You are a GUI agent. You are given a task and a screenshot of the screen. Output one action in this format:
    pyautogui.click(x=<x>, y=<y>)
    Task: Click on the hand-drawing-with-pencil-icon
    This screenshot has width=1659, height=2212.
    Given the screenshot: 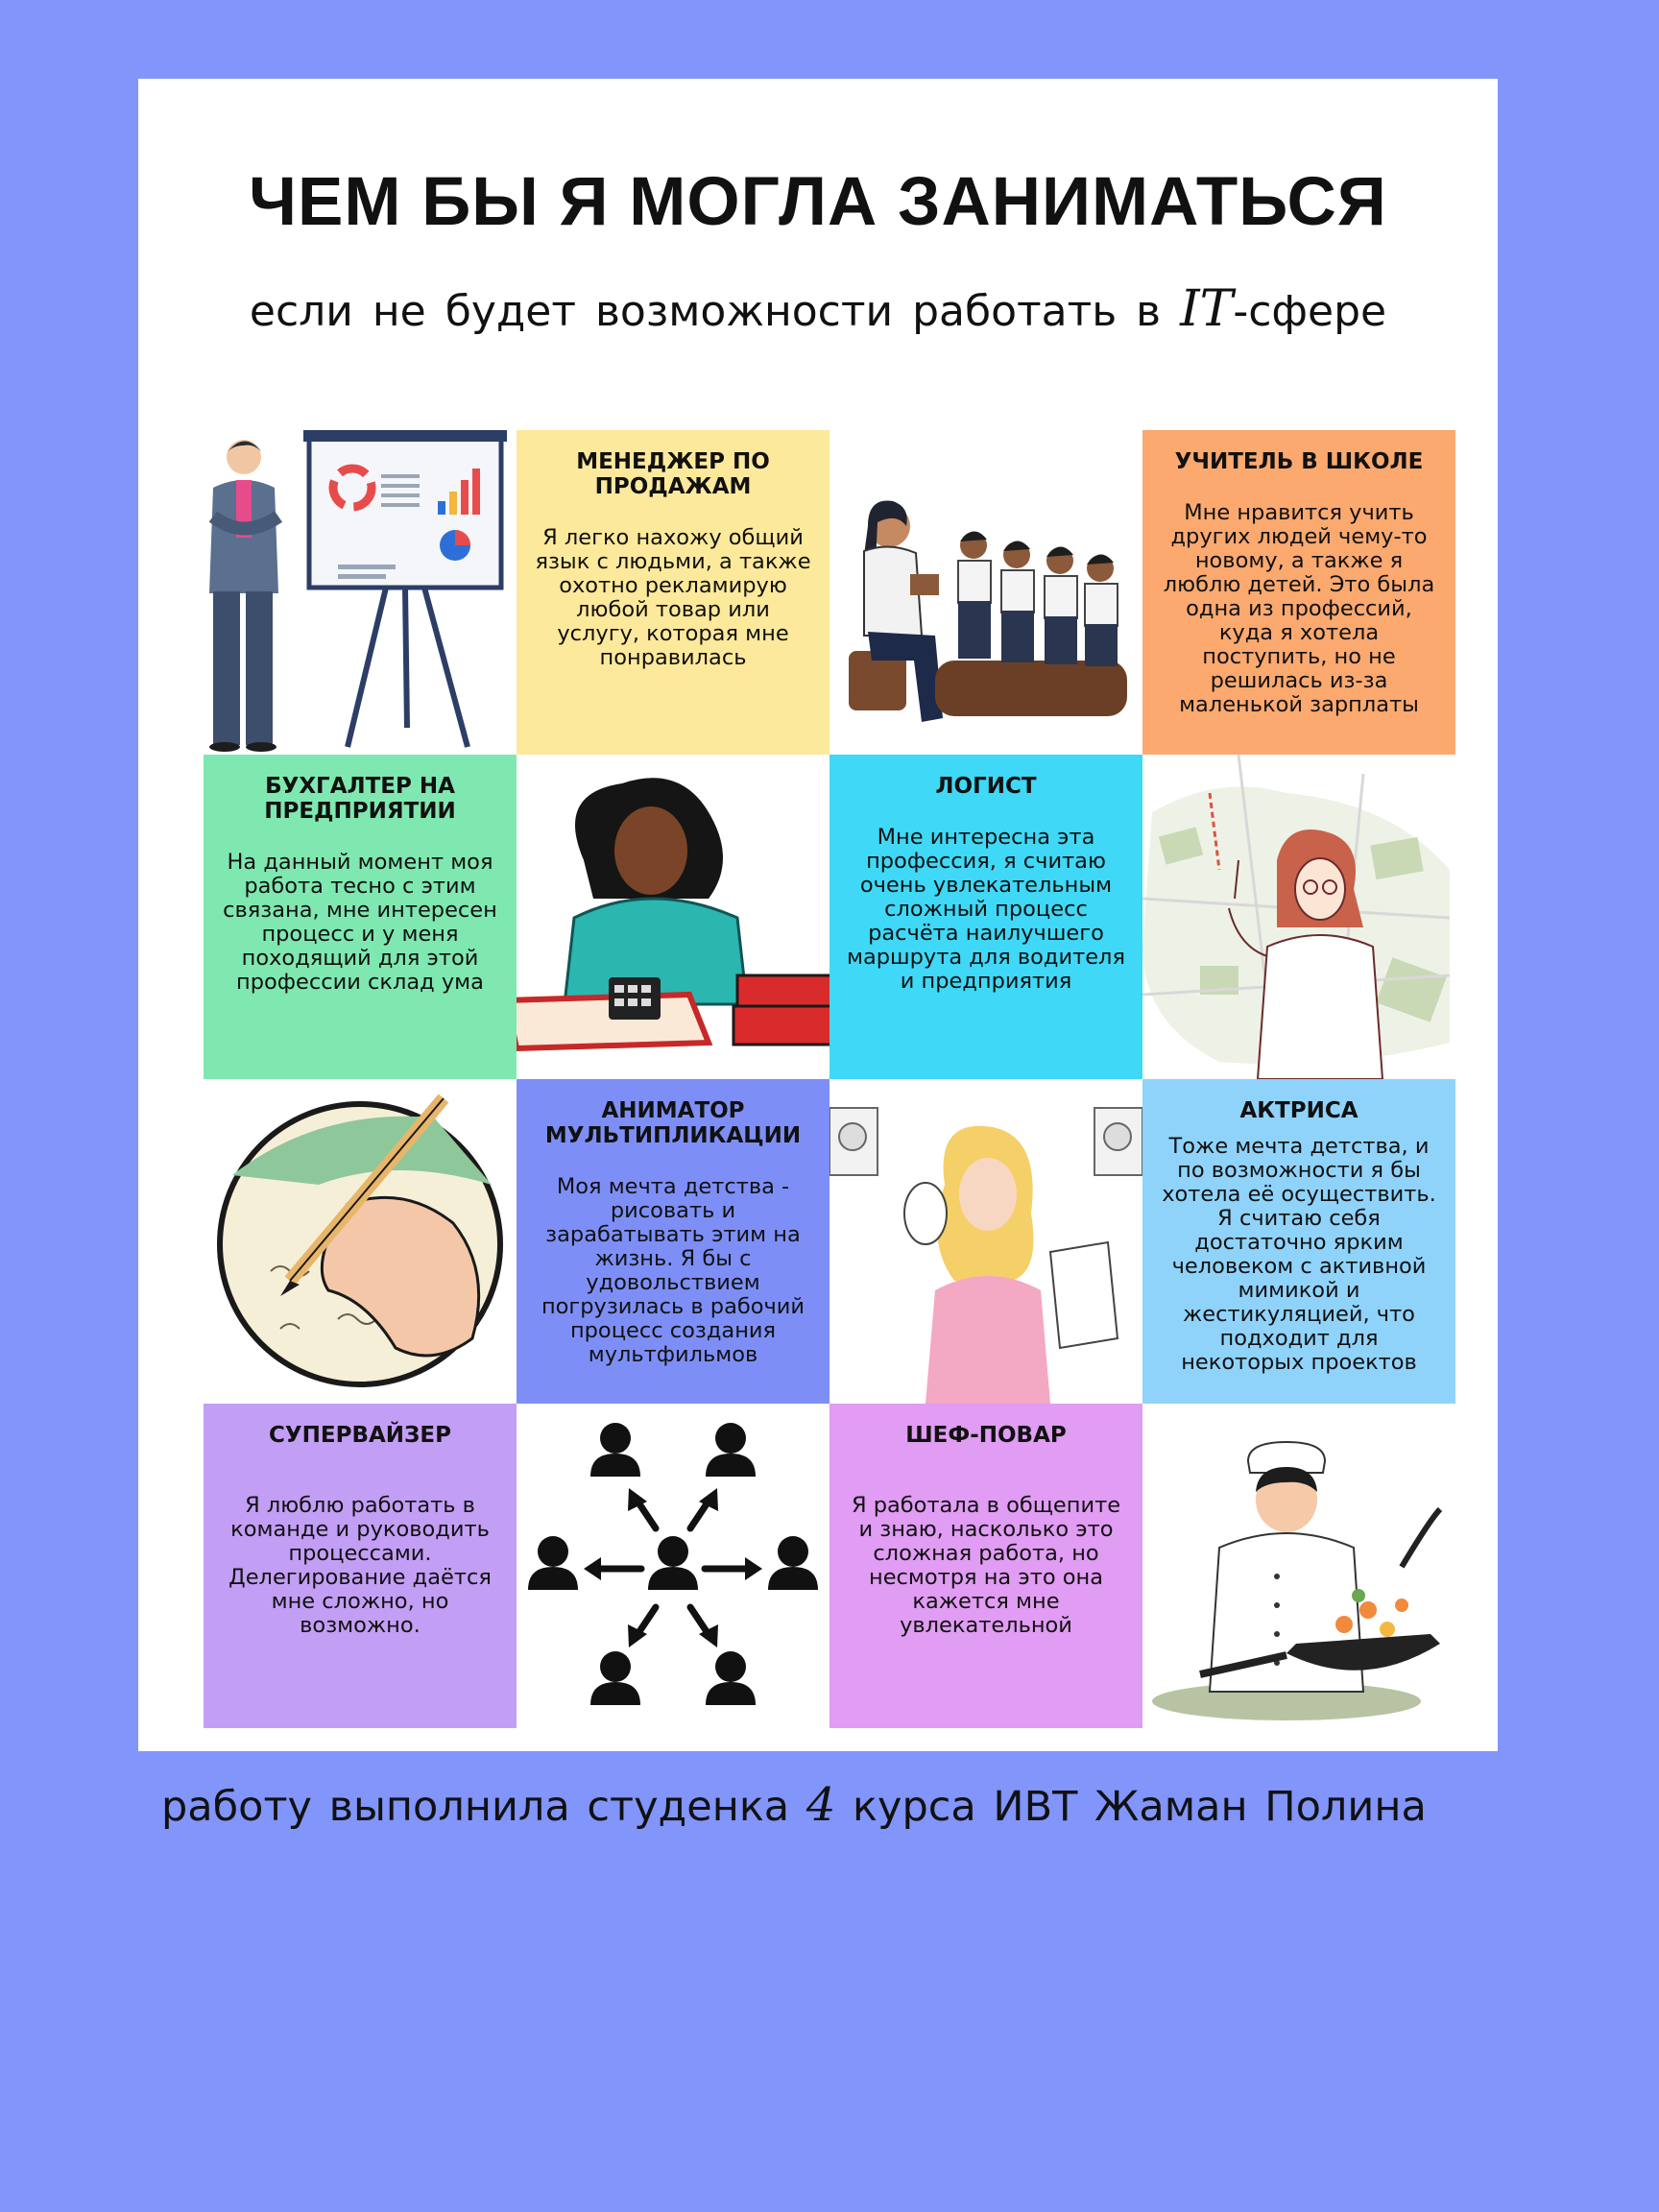 What is the action you would take?
    pyautogui.click(x=360, y=1241)
    